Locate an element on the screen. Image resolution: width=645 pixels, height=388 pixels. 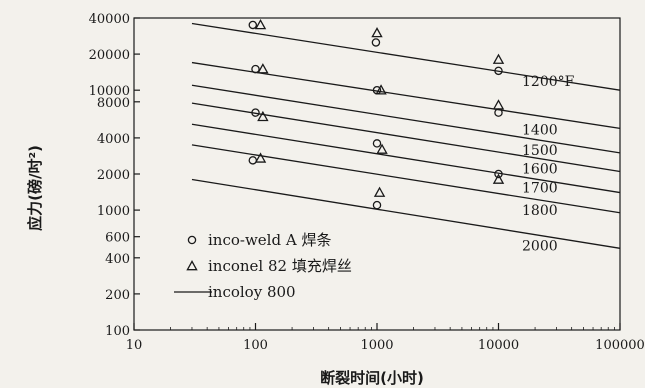
curve-temperature-label: 1500 is located at coordinates (540, 151).